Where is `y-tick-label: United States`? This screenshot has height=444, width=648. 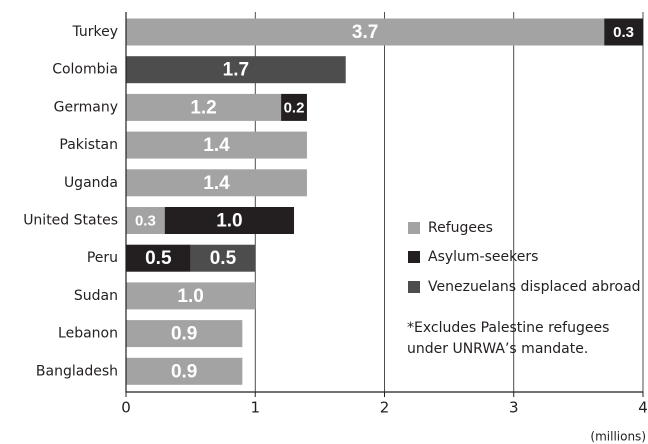 y-tick-label: United States is located at coordinates (70, 221).